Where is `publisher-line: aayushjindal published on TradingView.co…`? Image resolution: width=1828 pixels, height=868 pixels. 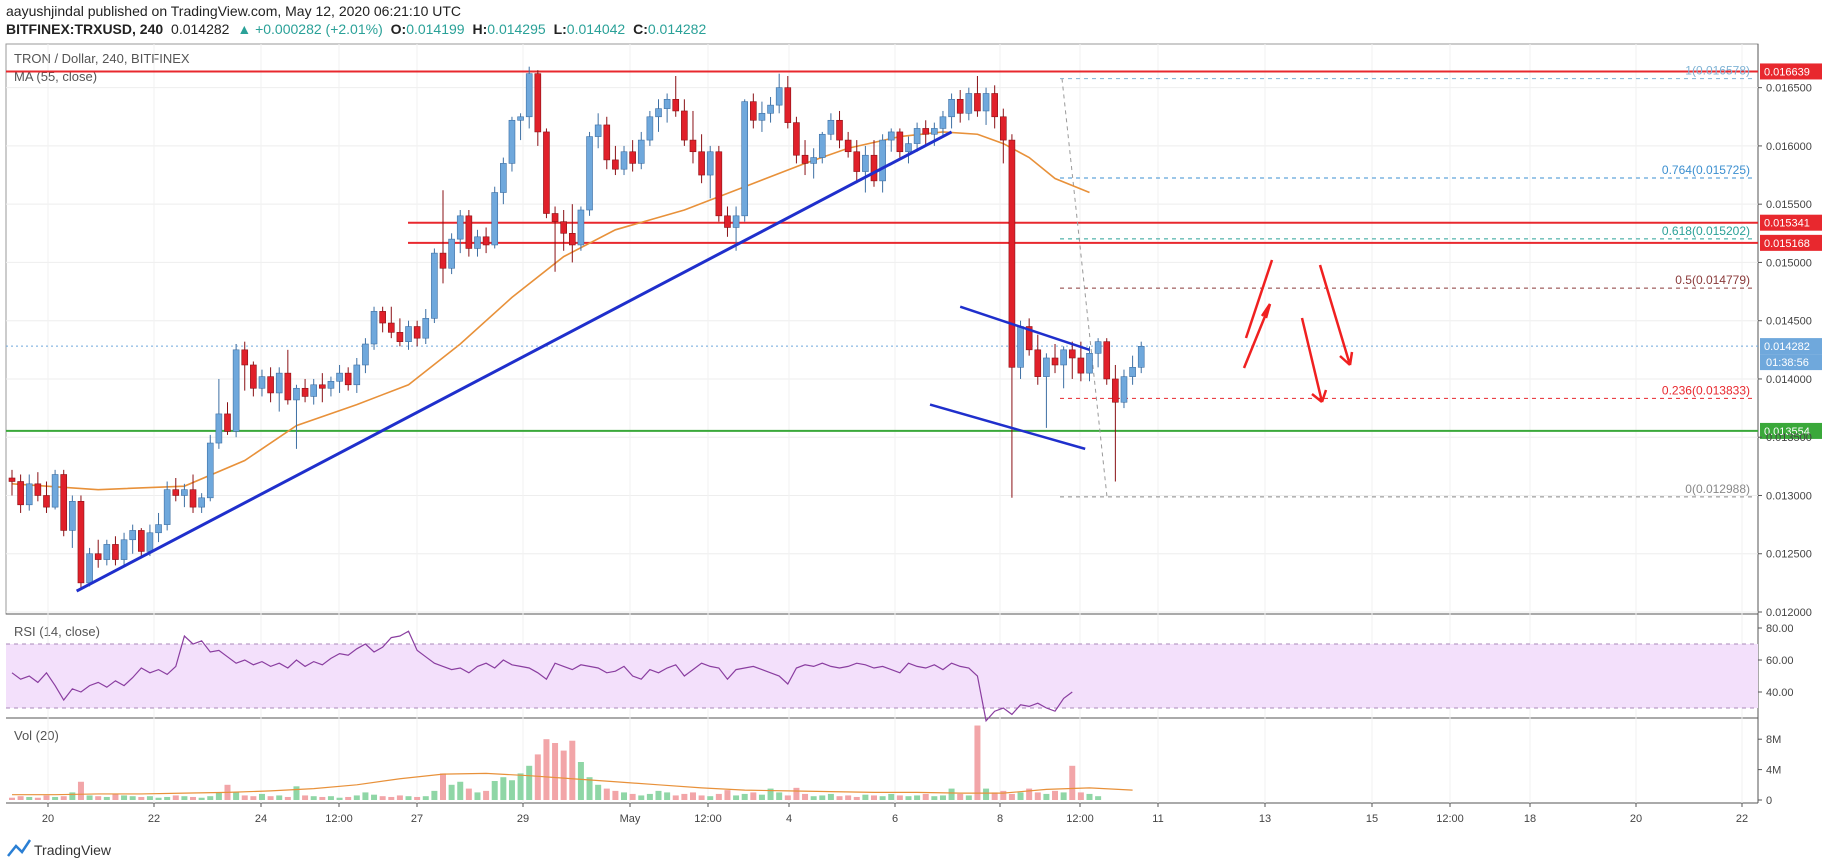
publisher-line: aayushjindal published on TradingView.co… is located at coordinates (233, 11).